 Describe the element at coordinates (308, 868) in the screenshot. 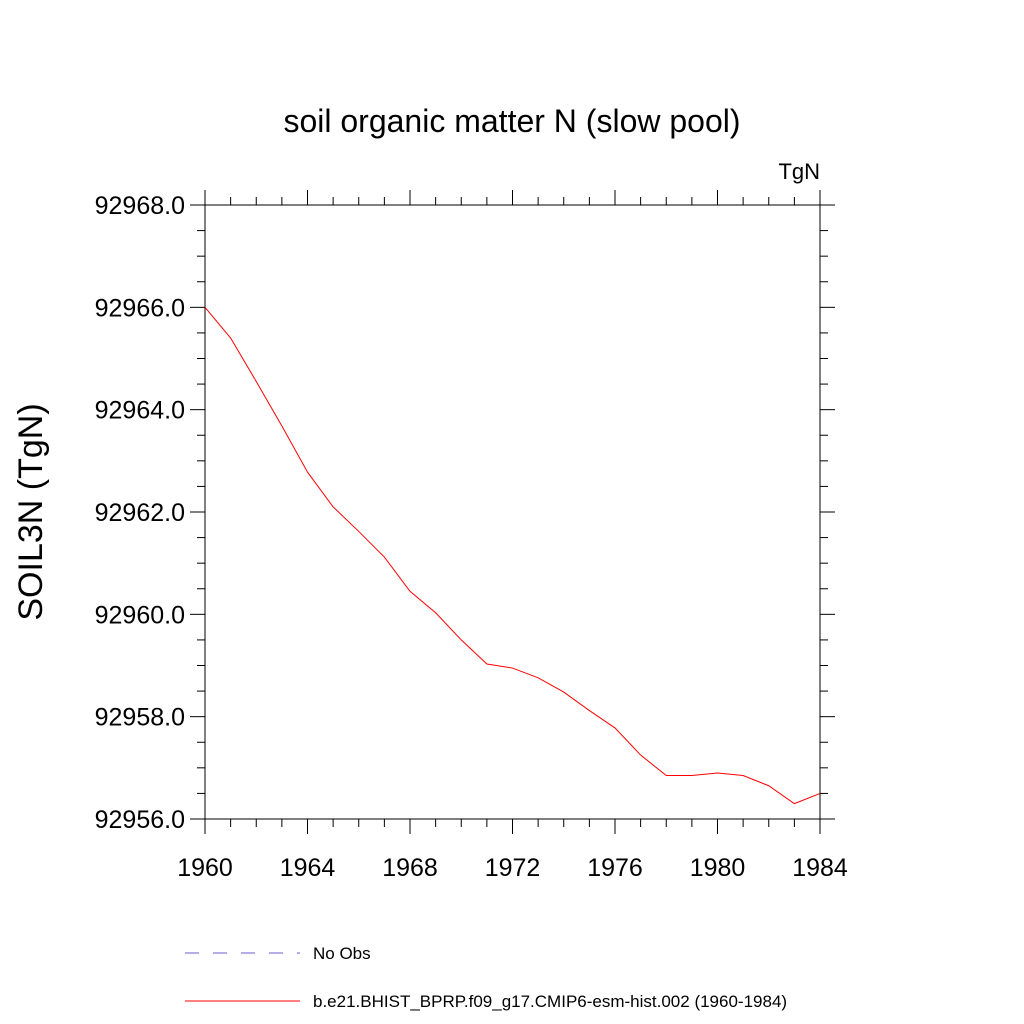

I see `x-tick-label: 1964` at that location.